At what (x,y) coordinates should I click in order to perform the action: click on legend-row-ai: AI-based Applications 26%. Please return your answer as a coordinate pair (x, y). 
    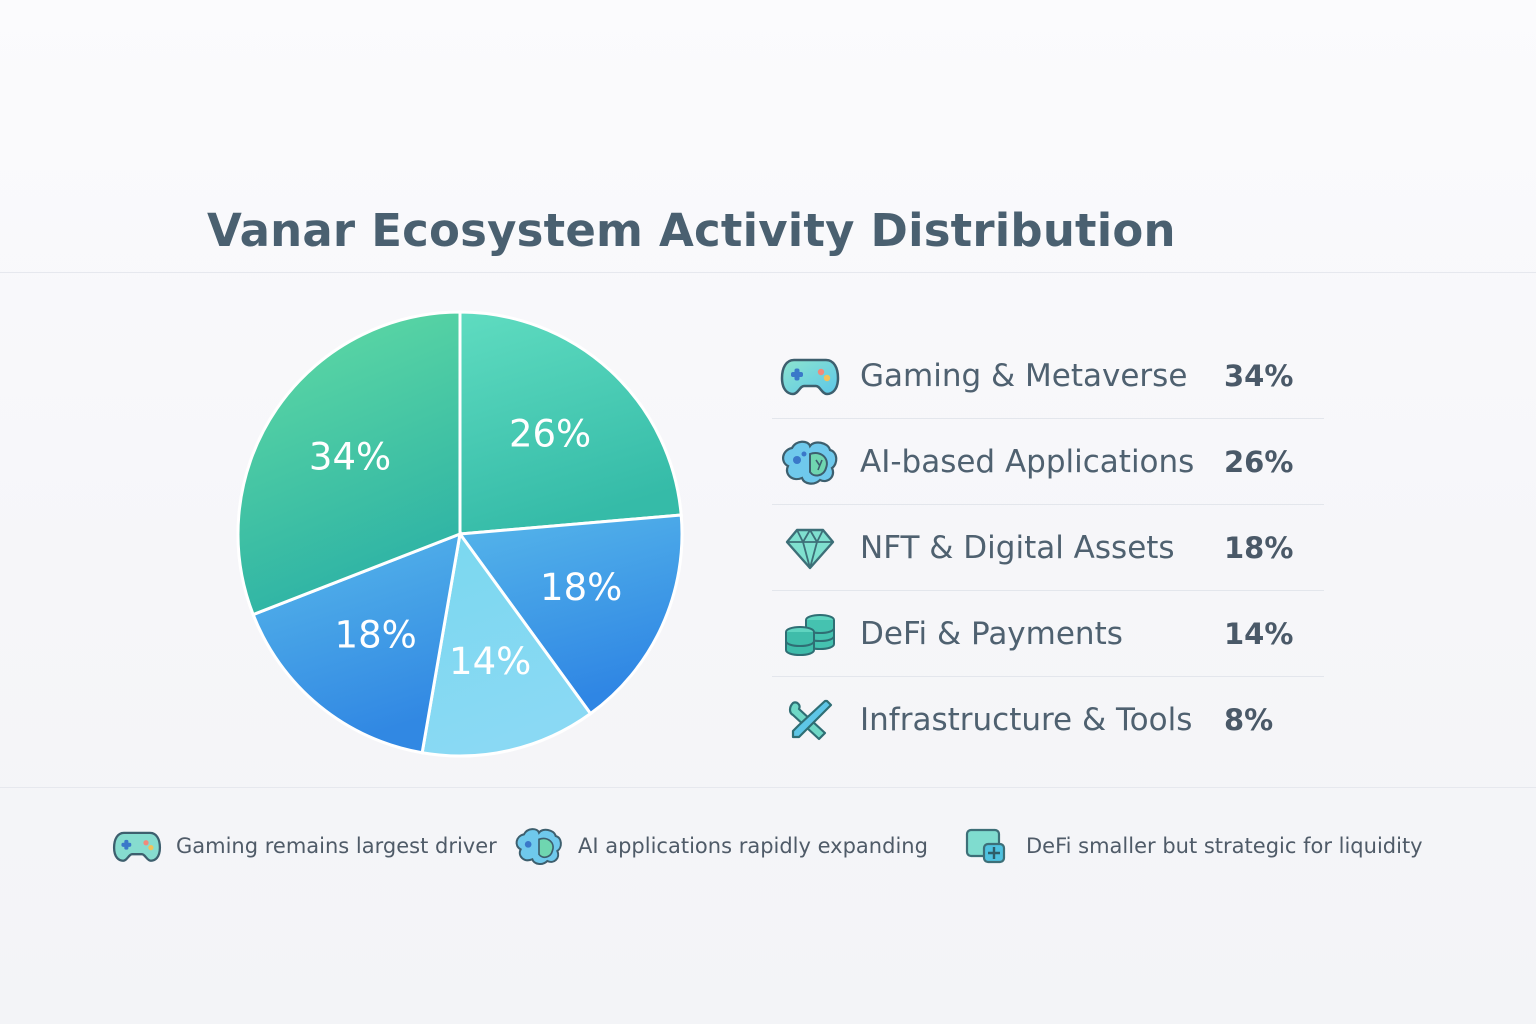
    Looking at the image, I should click on (1048, 462).